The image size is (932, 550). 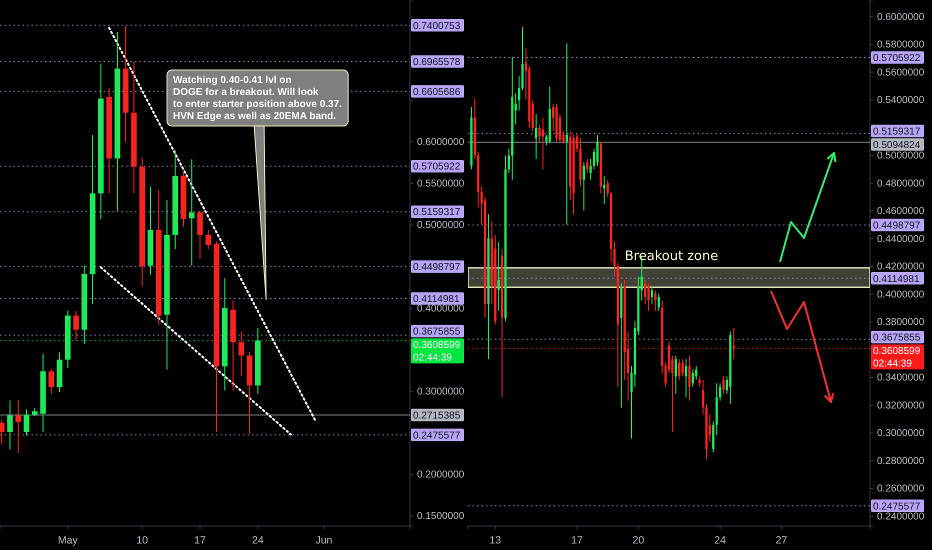 What do you see at coordinates (901, 378) in the screenshot?
I see `y-tick-label: 0.3400000` at bounding box center [901, 378].